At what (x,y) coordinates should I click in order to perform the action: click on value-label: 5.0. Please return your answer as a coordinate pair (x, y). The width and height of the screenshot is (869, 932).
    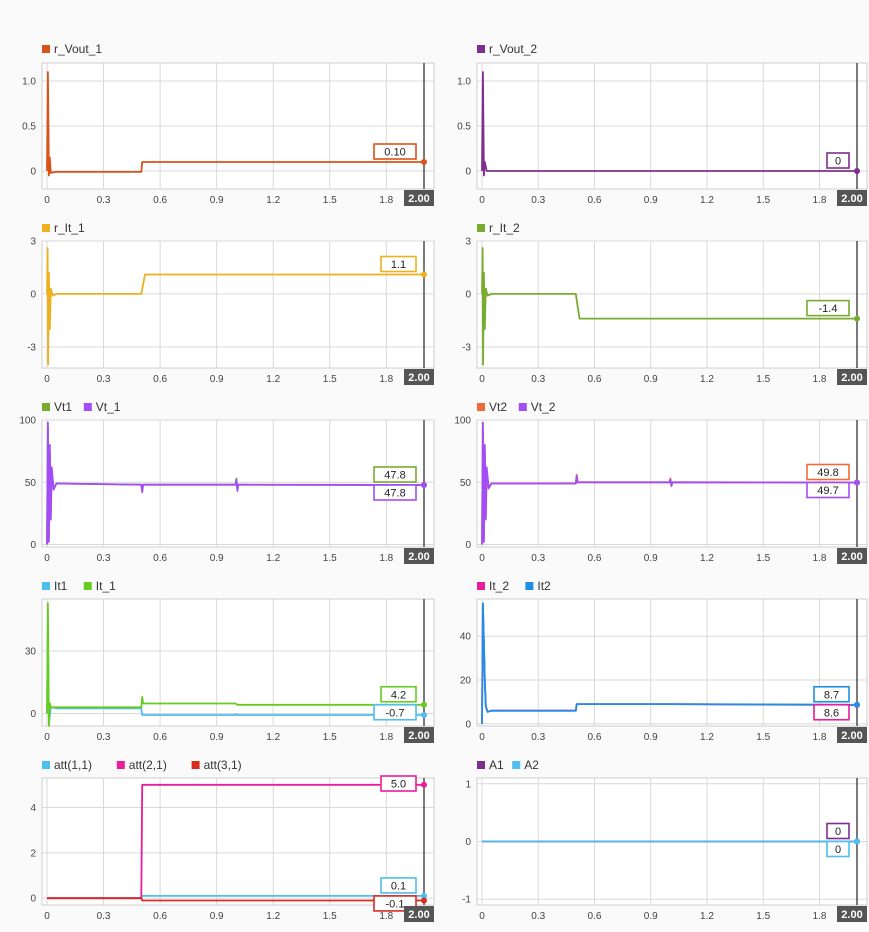
    Looking at the image, I should click on (398, 785).